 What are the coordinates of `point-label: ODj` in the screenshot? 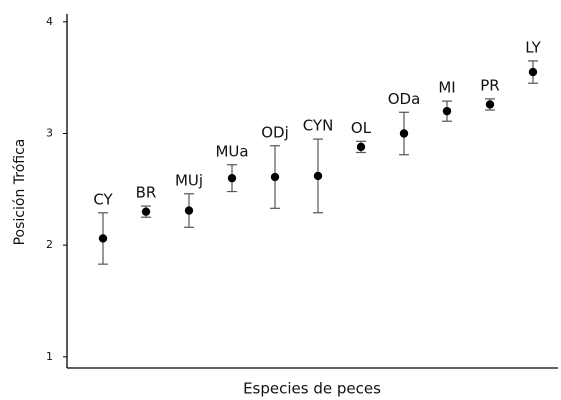 It's located at (275, 132).